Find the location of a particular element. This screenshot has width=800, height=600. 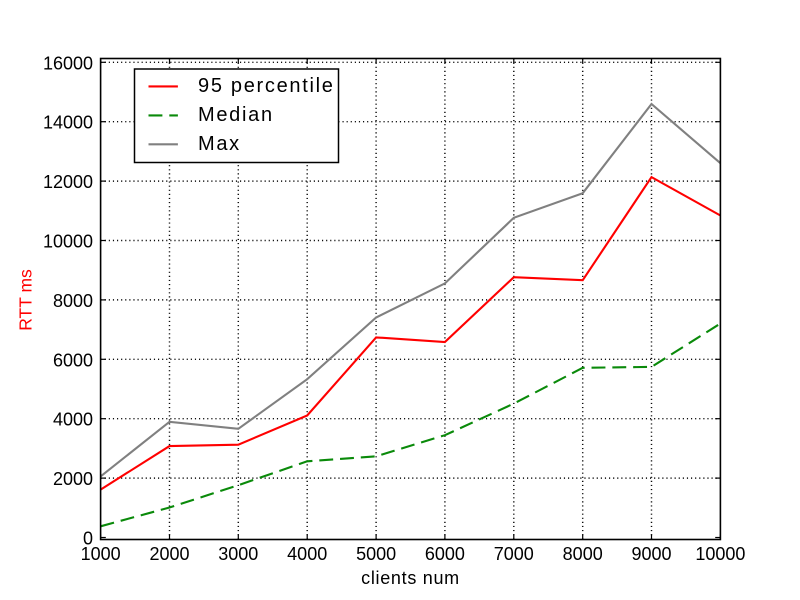

svg-text: 95 percentile is located at coordinates (266, 86).